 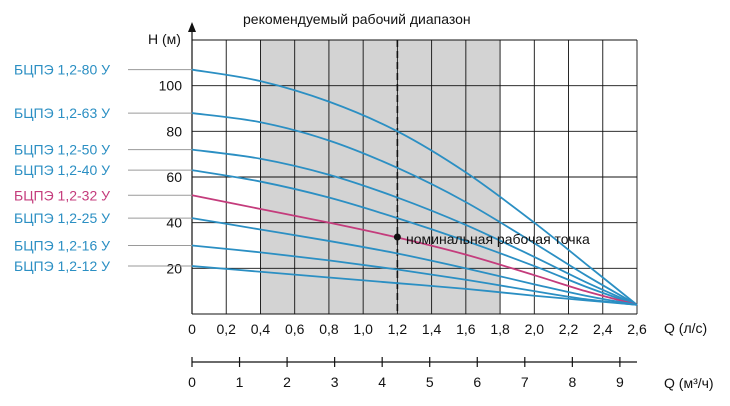 I want to click on x-tick-label: 0,6, so click(x=295, y=329).